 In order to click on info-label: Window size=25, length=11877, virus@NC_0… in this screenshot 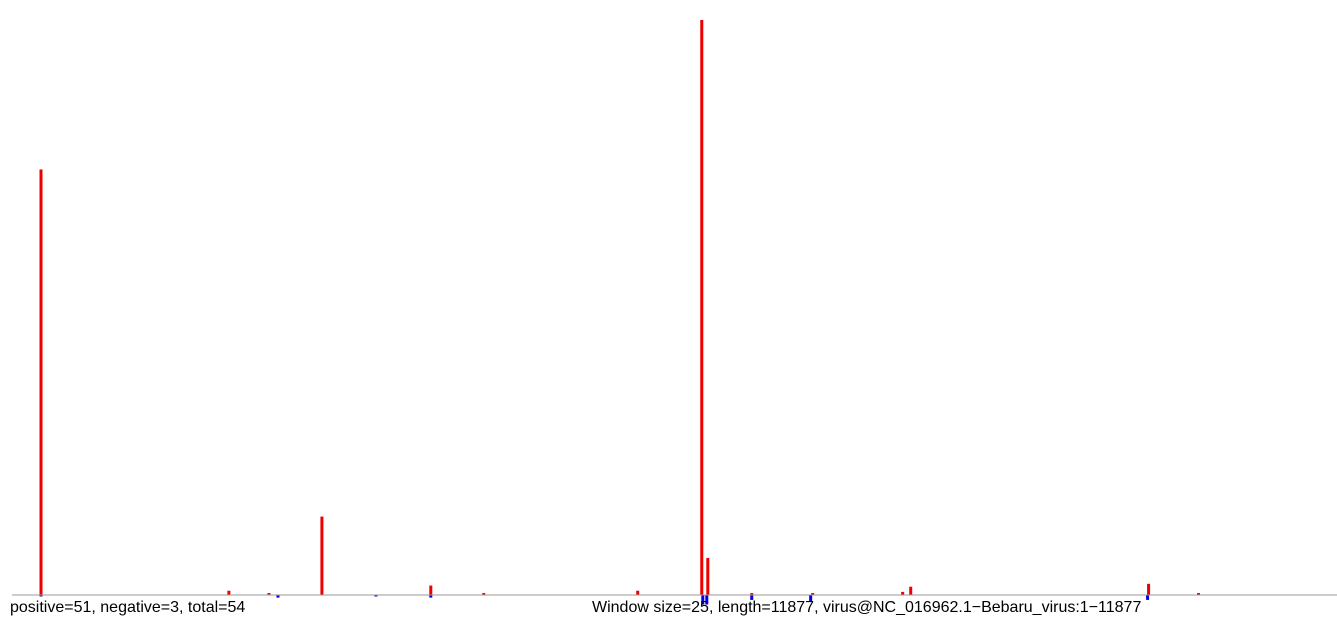, I will do `click(866, 607)`.